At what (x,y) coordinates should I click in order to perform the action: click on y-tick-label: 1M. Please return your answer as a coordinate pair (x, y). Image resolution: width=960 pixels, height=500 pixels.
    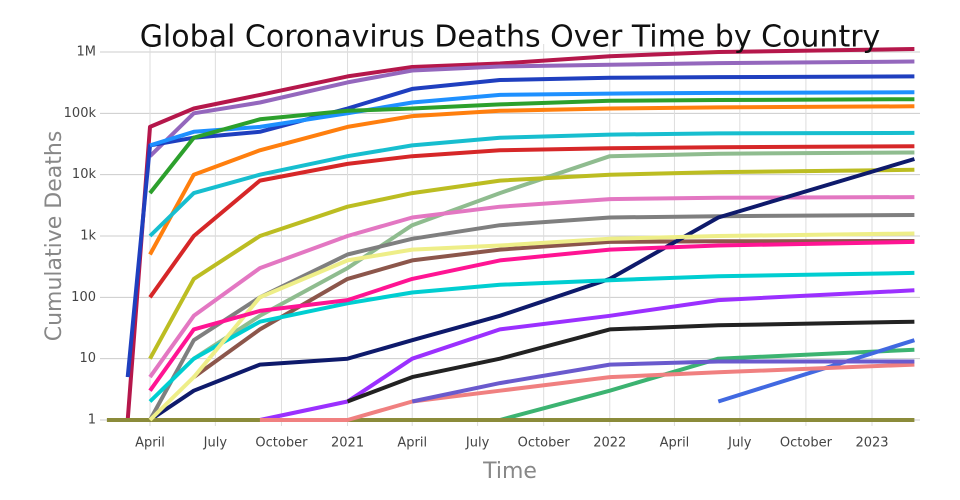
    Looking at the image, I should click on (87, 52).